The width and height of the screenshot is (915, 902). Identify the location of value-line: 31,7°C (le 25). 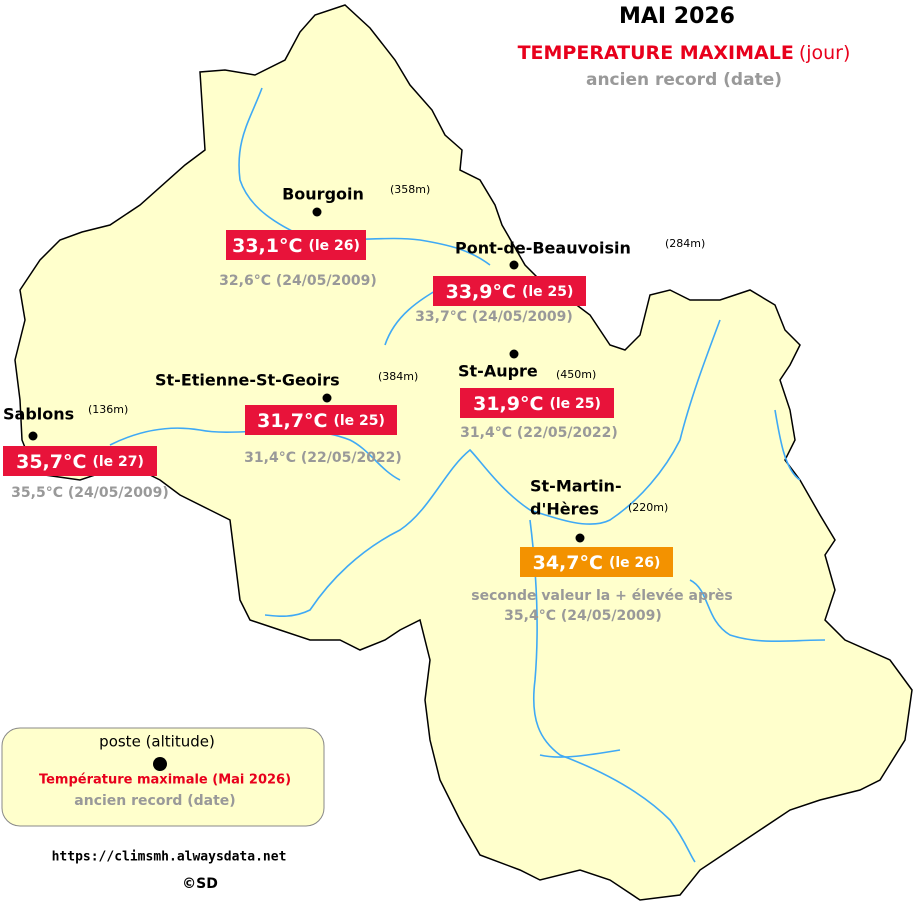
(321, 421).